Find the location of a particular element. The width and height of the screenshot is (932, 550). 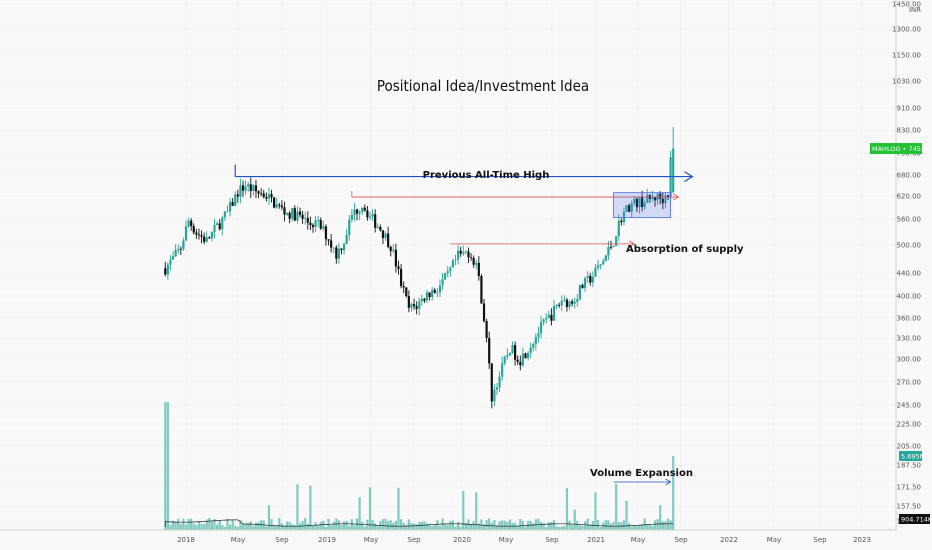

time-tick-label: 2023 is located at coordinates (862, 540).